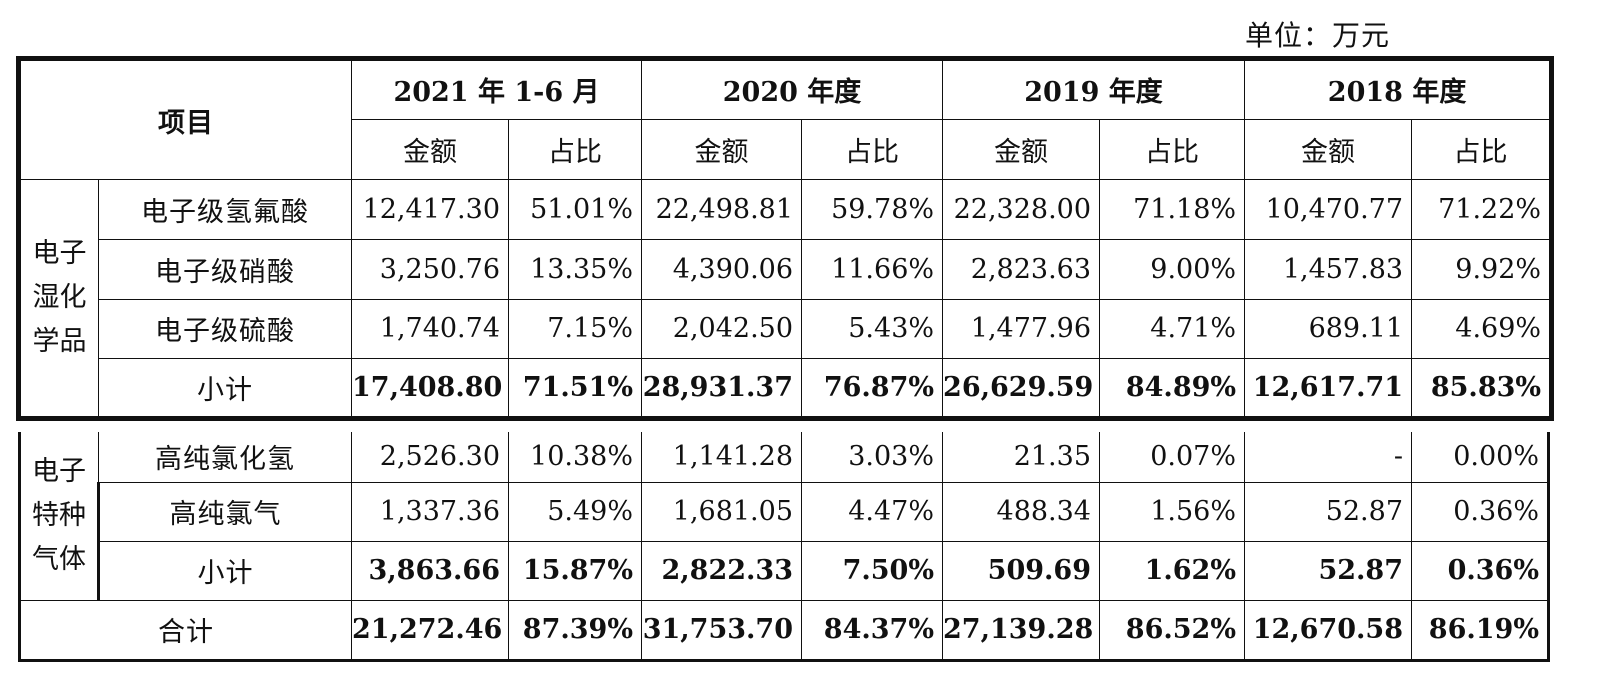 The width and height of the screenshot is (1601, 691). What do you see at coordinates (722, 209) in the screenshot?
I see `cell-amount: 22,498.81` at bounding box center [722, 209].